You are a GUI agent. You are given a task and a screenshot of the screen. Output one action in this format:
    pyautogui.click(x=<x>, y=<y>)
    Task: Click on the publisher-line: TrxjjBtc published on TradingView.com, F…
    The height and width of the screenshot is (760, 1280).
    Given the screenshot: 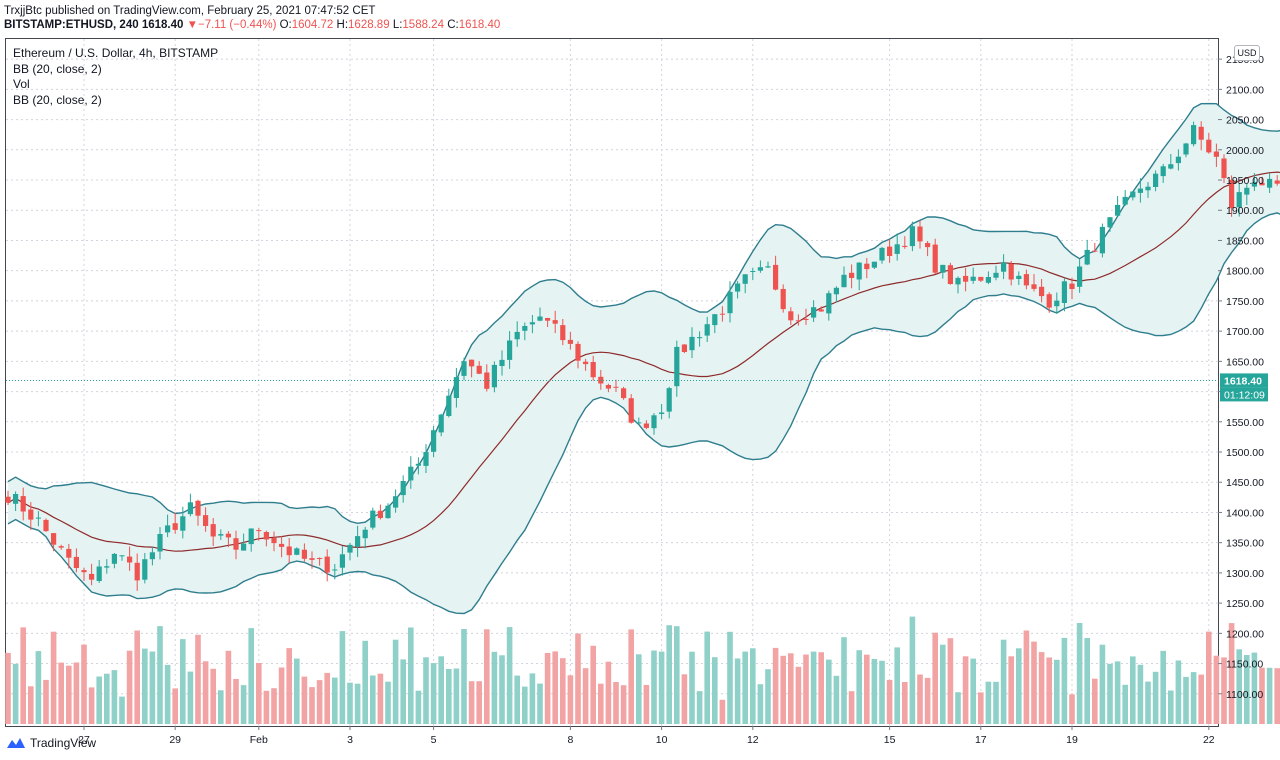 What is the action you would take?
    pyautogui.click(x=190, y=11)
    